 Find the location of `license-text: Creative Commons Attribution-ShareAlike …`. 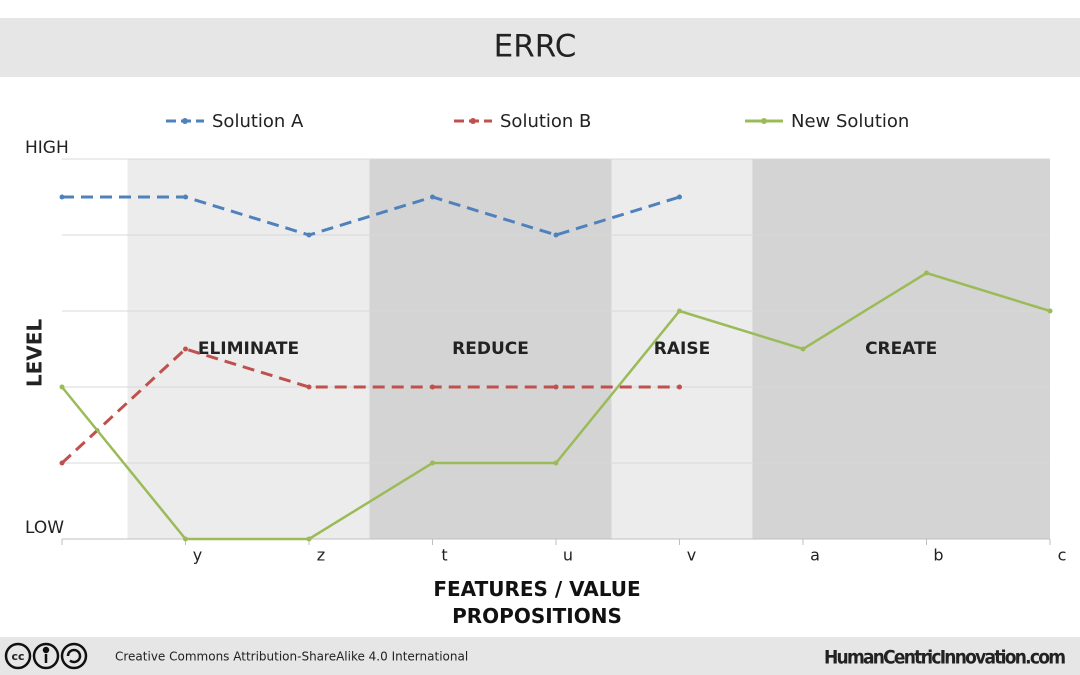

license-text: Creative Commons Attribution-ShareAlike … is located at coordinates (291, 657).